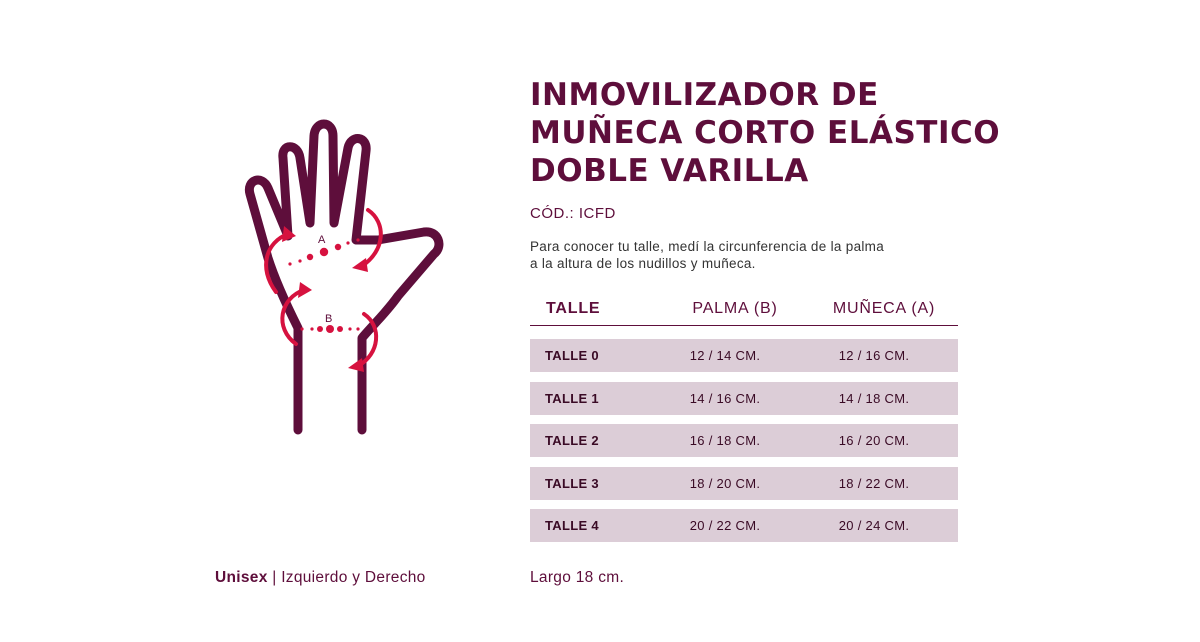 The image size is (1200, 642). Describe the element at coordinates (324, 252) in the screenshot. I see `palm-measure-line` at that location.